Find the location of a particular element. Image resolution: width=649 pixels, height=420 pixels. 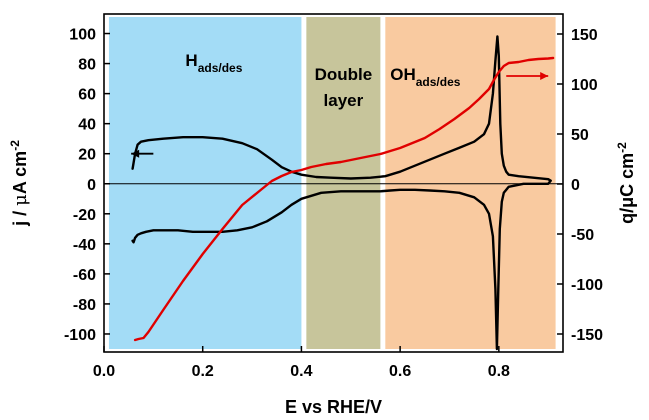

x-tick-label: 0.2 is located at coordinates (203, 371).